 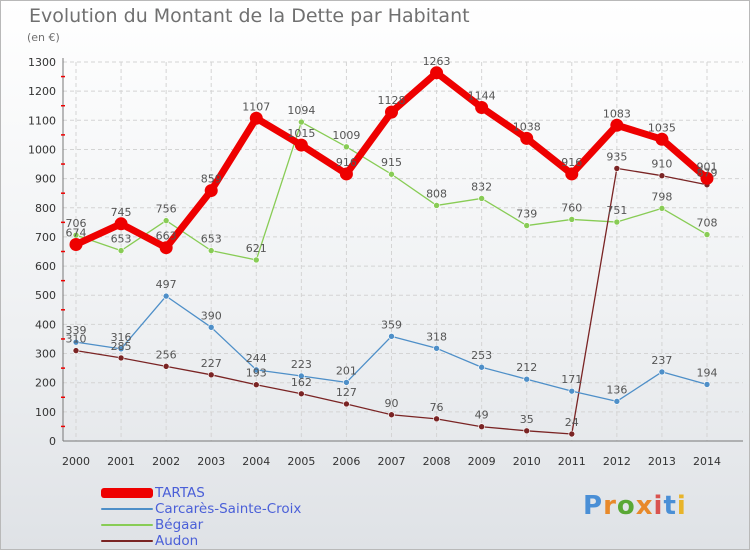 I want to click on y-tick-label: 1200, so click(x=42, y=91).